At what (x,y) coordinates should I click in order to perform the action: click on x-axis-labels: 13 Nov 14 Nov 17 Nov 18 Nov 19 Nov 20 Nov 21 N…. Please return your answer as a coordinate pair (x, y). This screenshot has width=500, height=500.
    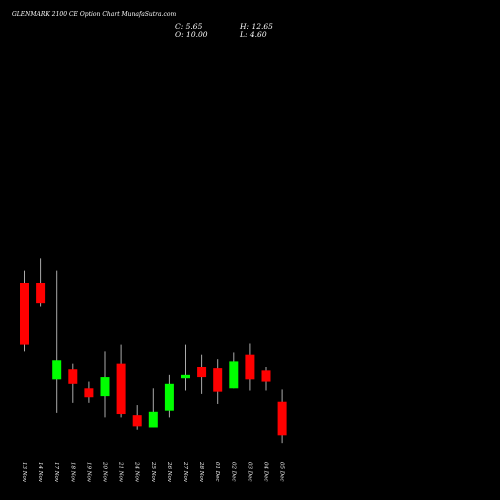
    Looking at the image, I should click on (153, 472).